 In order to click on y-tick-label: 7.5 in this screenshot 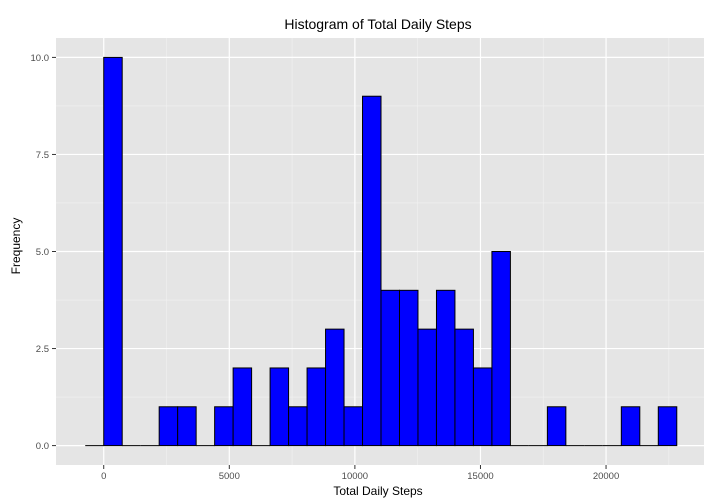, I will do `click(42, 155)`.